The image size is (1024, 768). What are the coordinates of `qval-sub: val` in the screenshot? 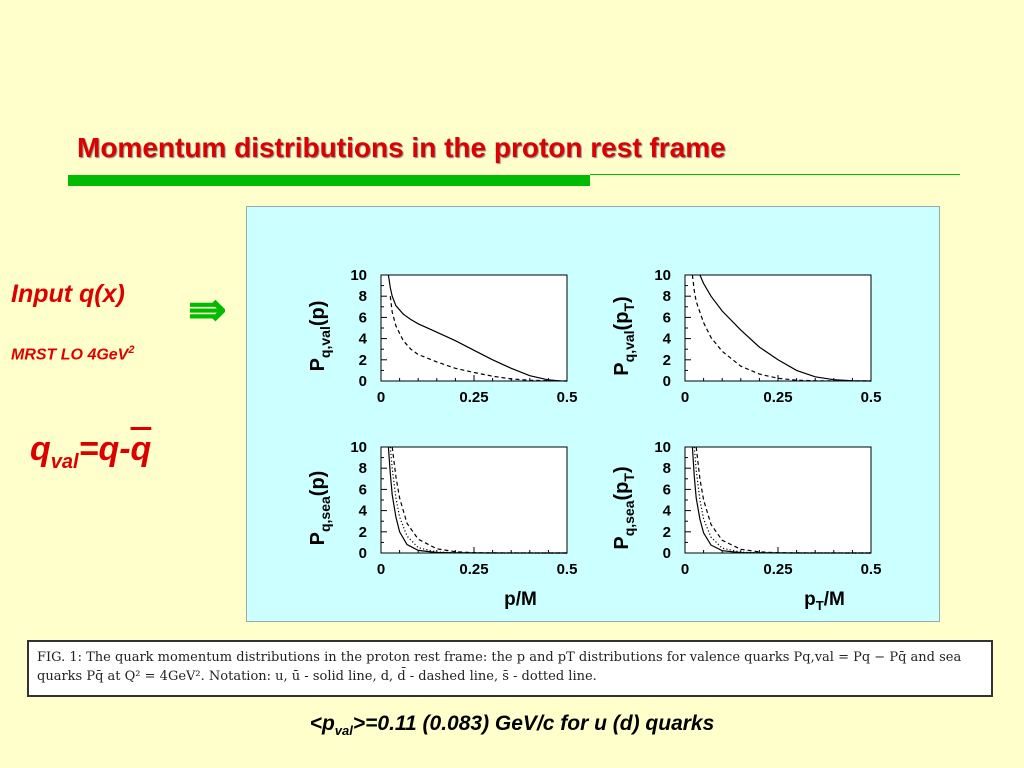 It's located at (64, 461).